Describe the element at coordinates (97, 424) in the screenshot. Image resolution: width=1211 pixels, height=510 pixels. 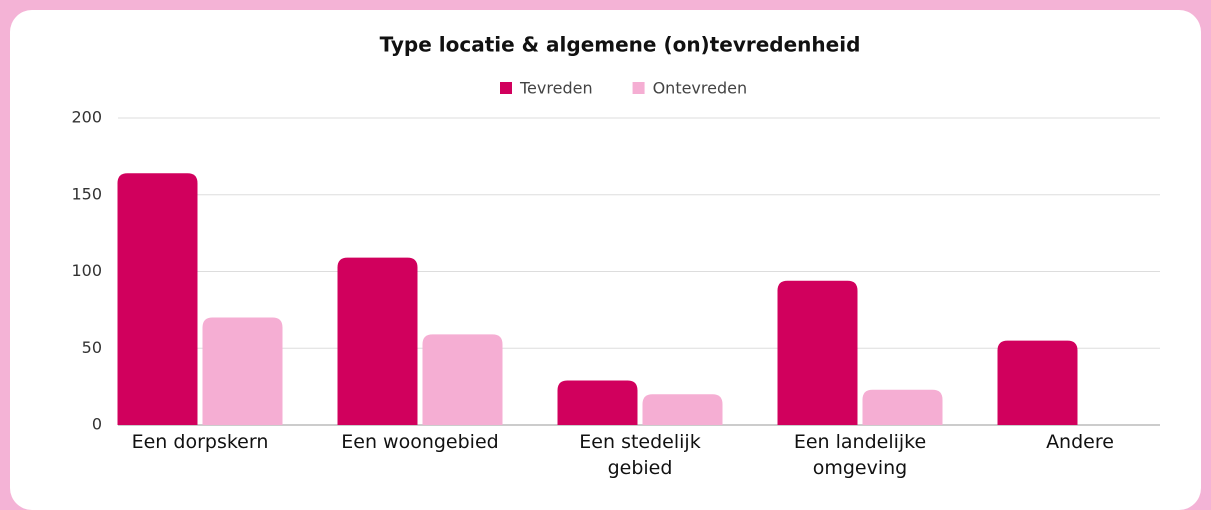
I see `y-tick-label: 0` at that location.